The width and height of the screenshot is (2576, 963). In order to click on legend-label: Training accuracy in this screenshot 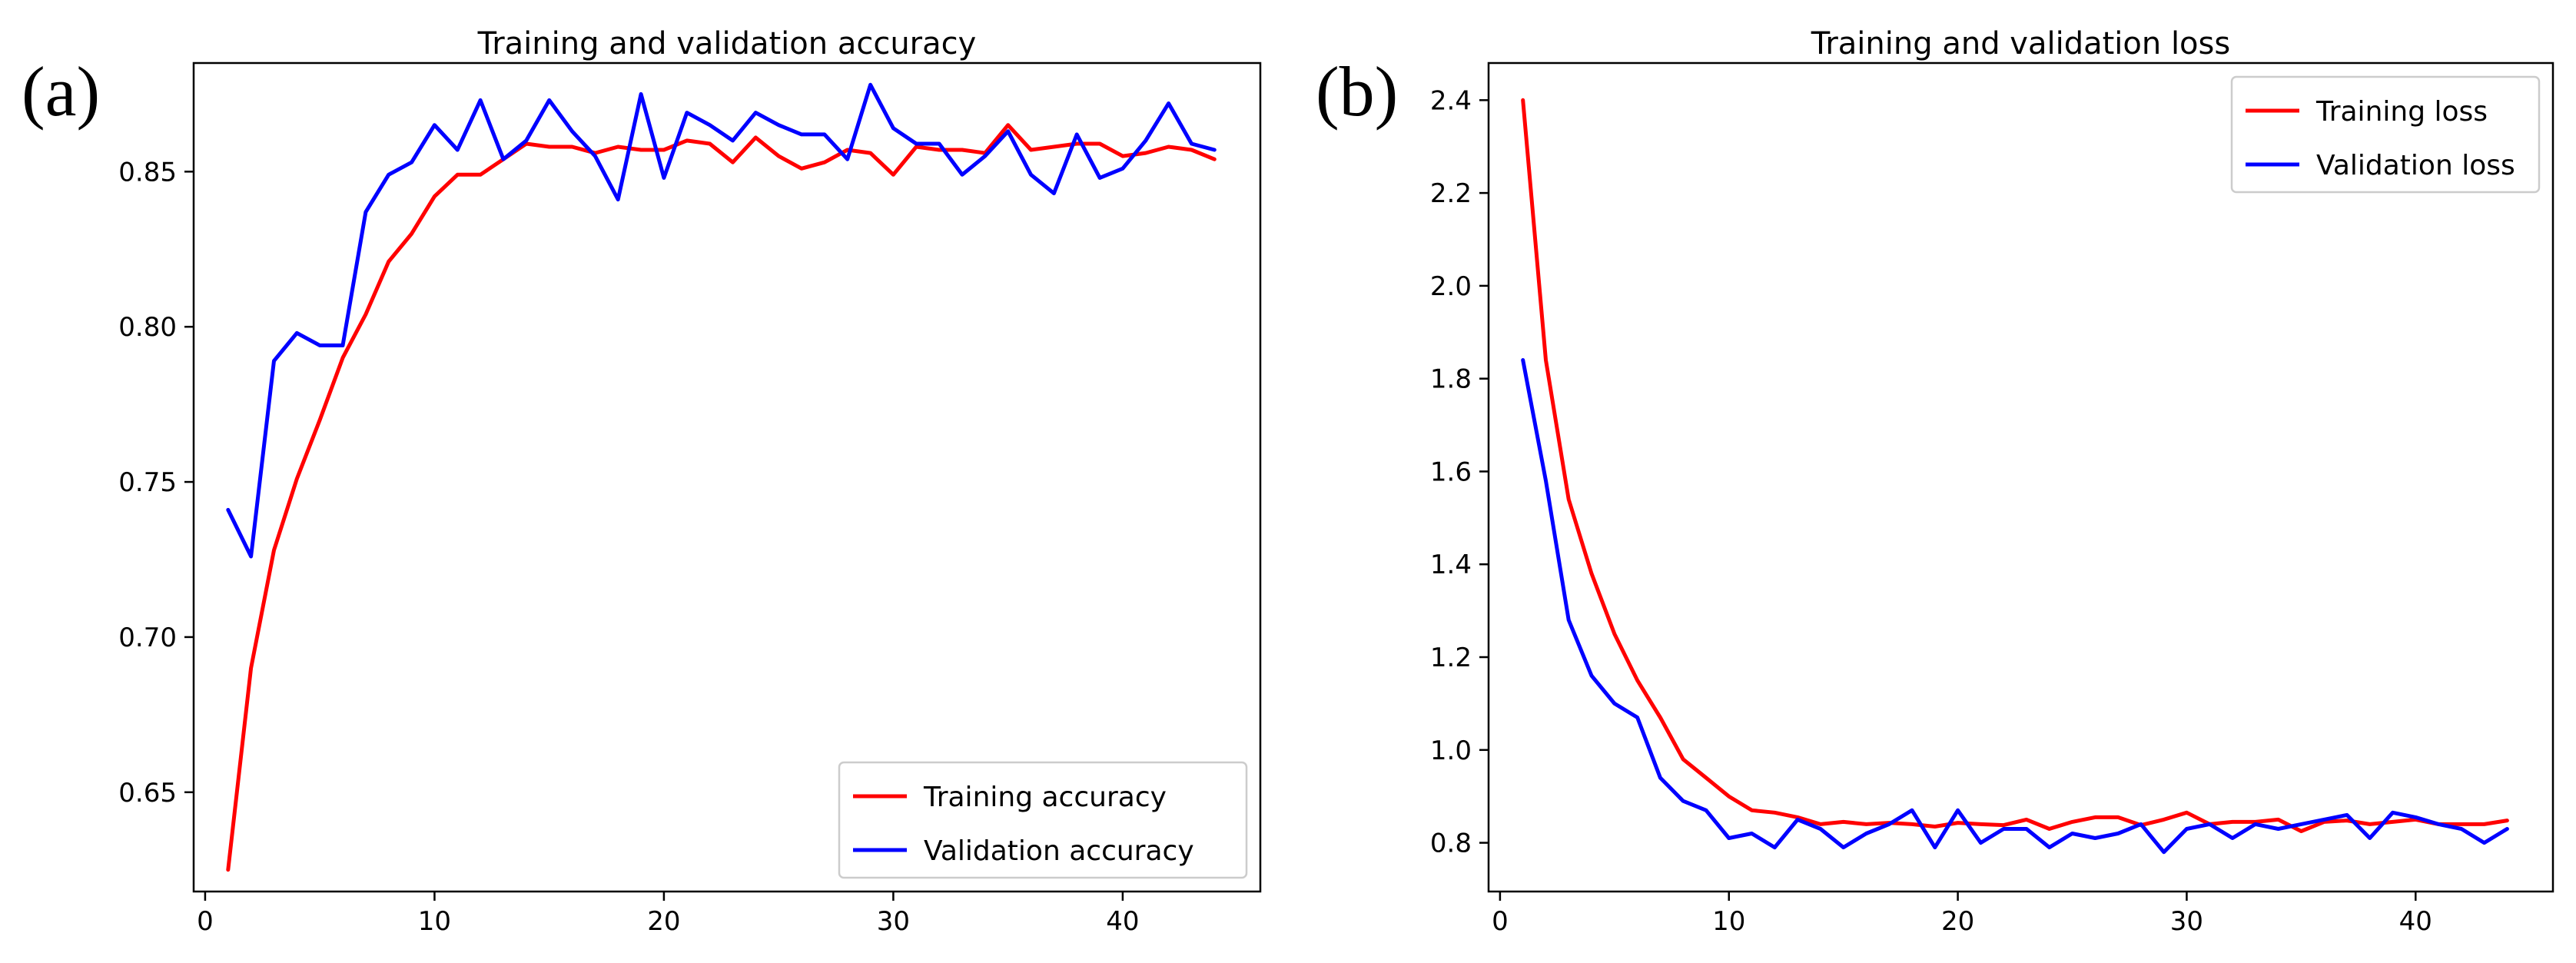, I will do `click(1045, 797)`.